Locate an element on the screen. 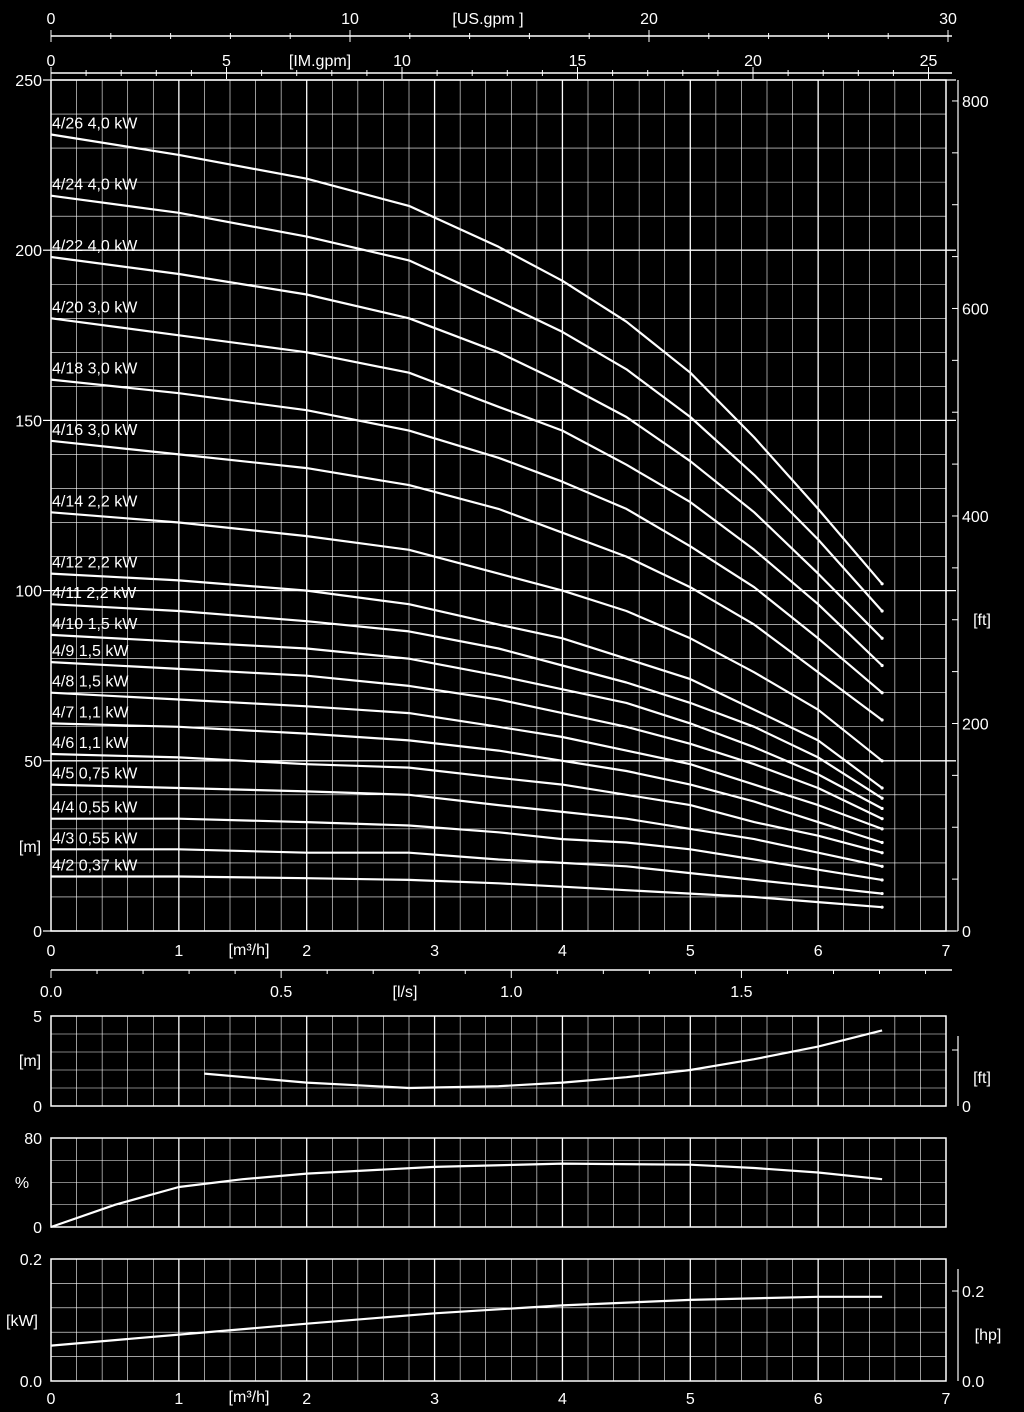  im-gpm-tick-label: 10 is located at coordinates (402, 61).